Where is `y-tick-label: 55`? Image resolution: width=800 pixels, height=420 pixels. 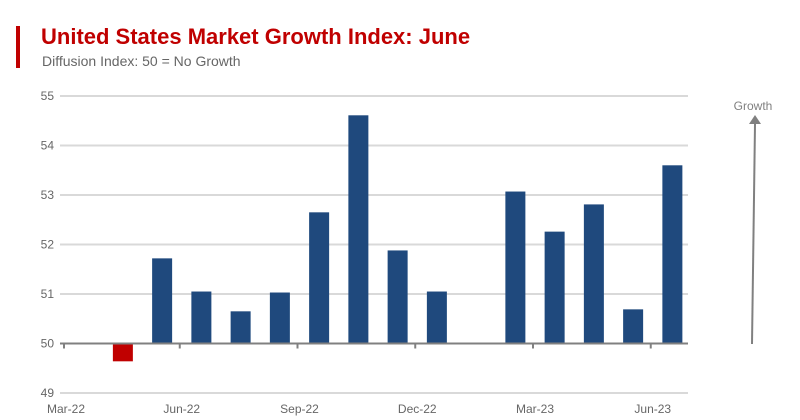
y-tick-label: 55 is located at coordinates (48, 96).